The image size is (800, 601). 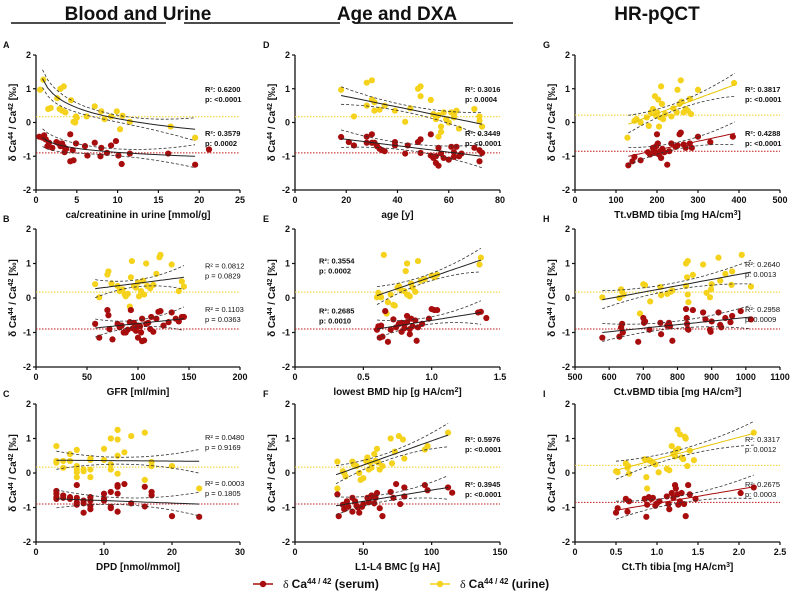 I want to click on x-tick-label: 800, so click(x=677, y=377).